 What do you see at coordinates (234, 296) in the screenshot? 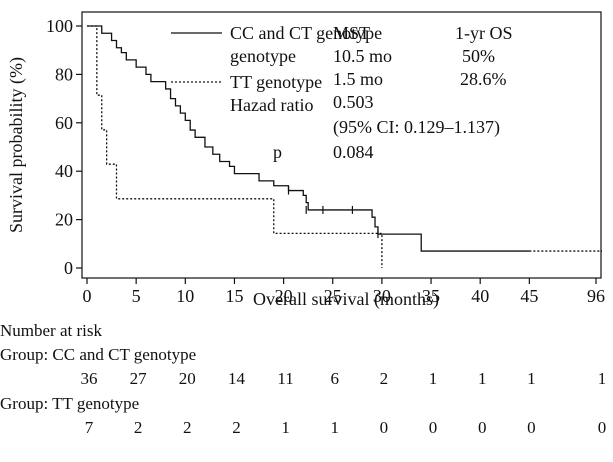
I see `x-tick-label-3: 15` at bounding box center [234, 296].